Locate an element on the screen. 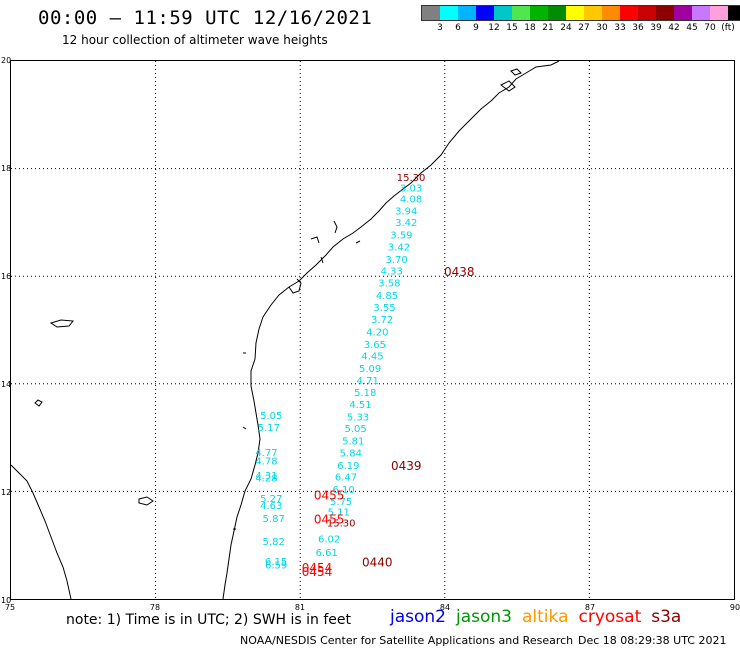 The image size is (740, 650). pass-time-label: 0439 is located at coordinates (406, 466).